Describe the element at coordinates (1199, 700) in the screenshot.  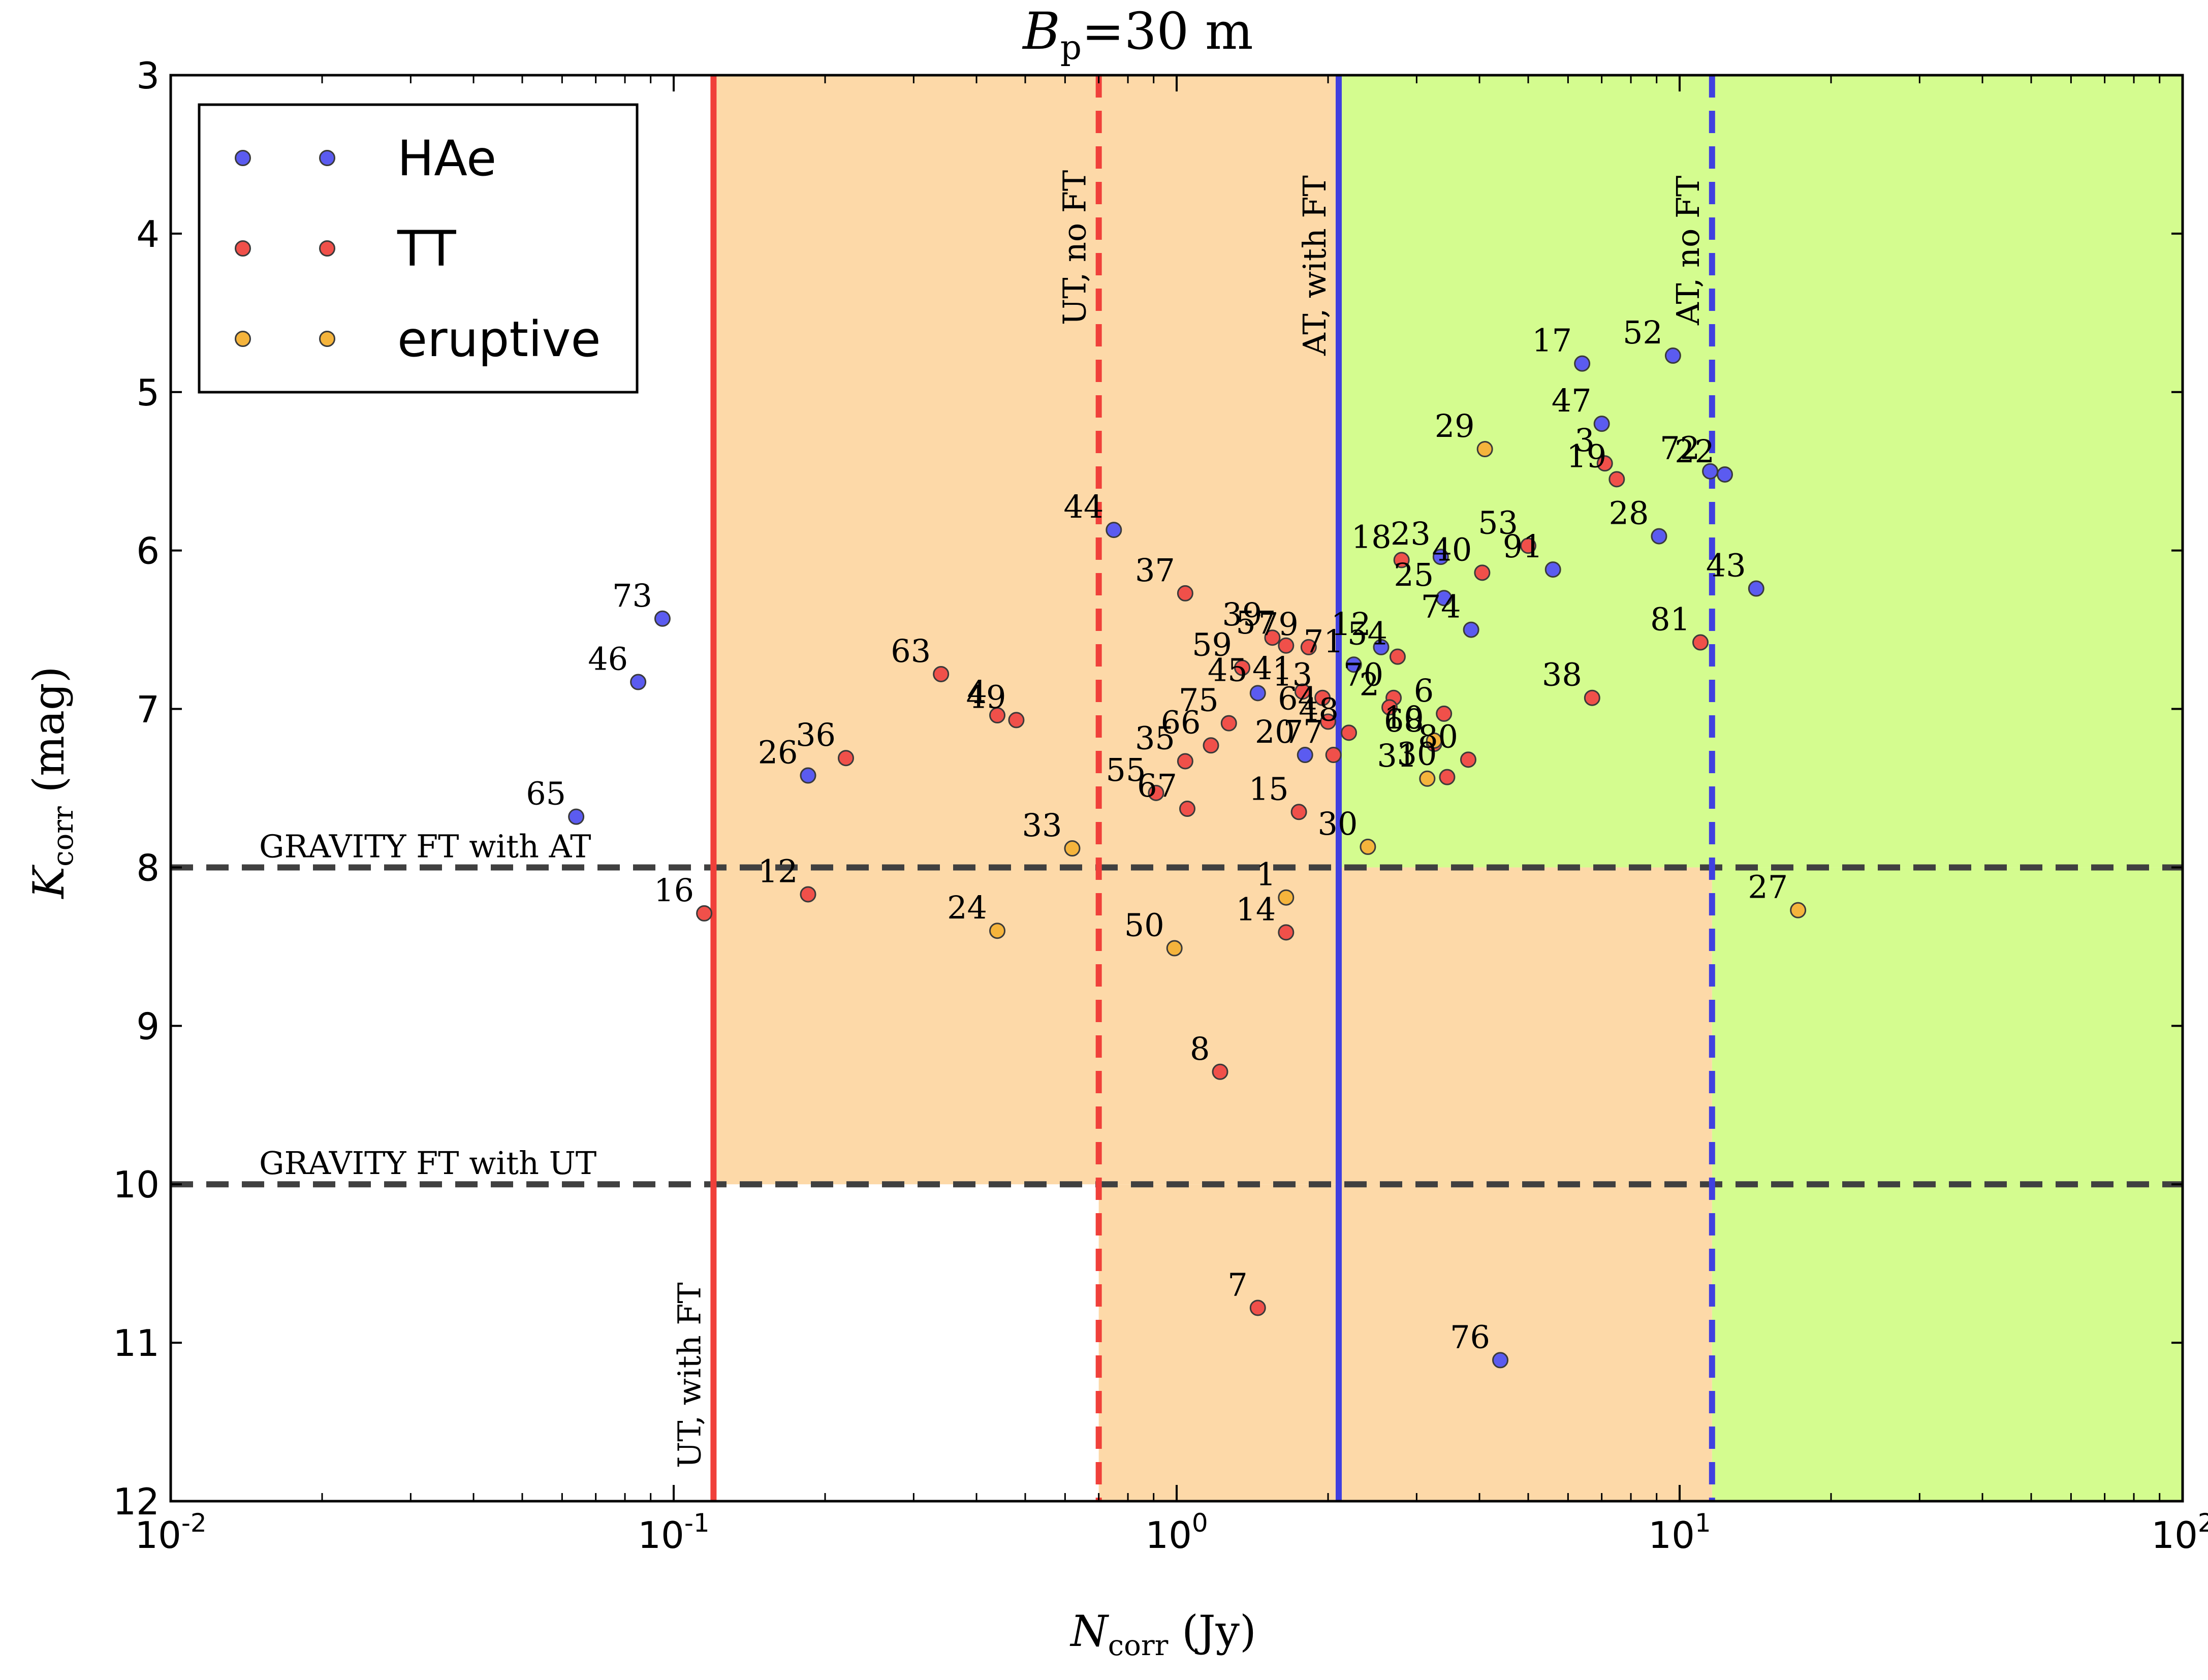
I see `point-label-tt-75: 75` at that location.